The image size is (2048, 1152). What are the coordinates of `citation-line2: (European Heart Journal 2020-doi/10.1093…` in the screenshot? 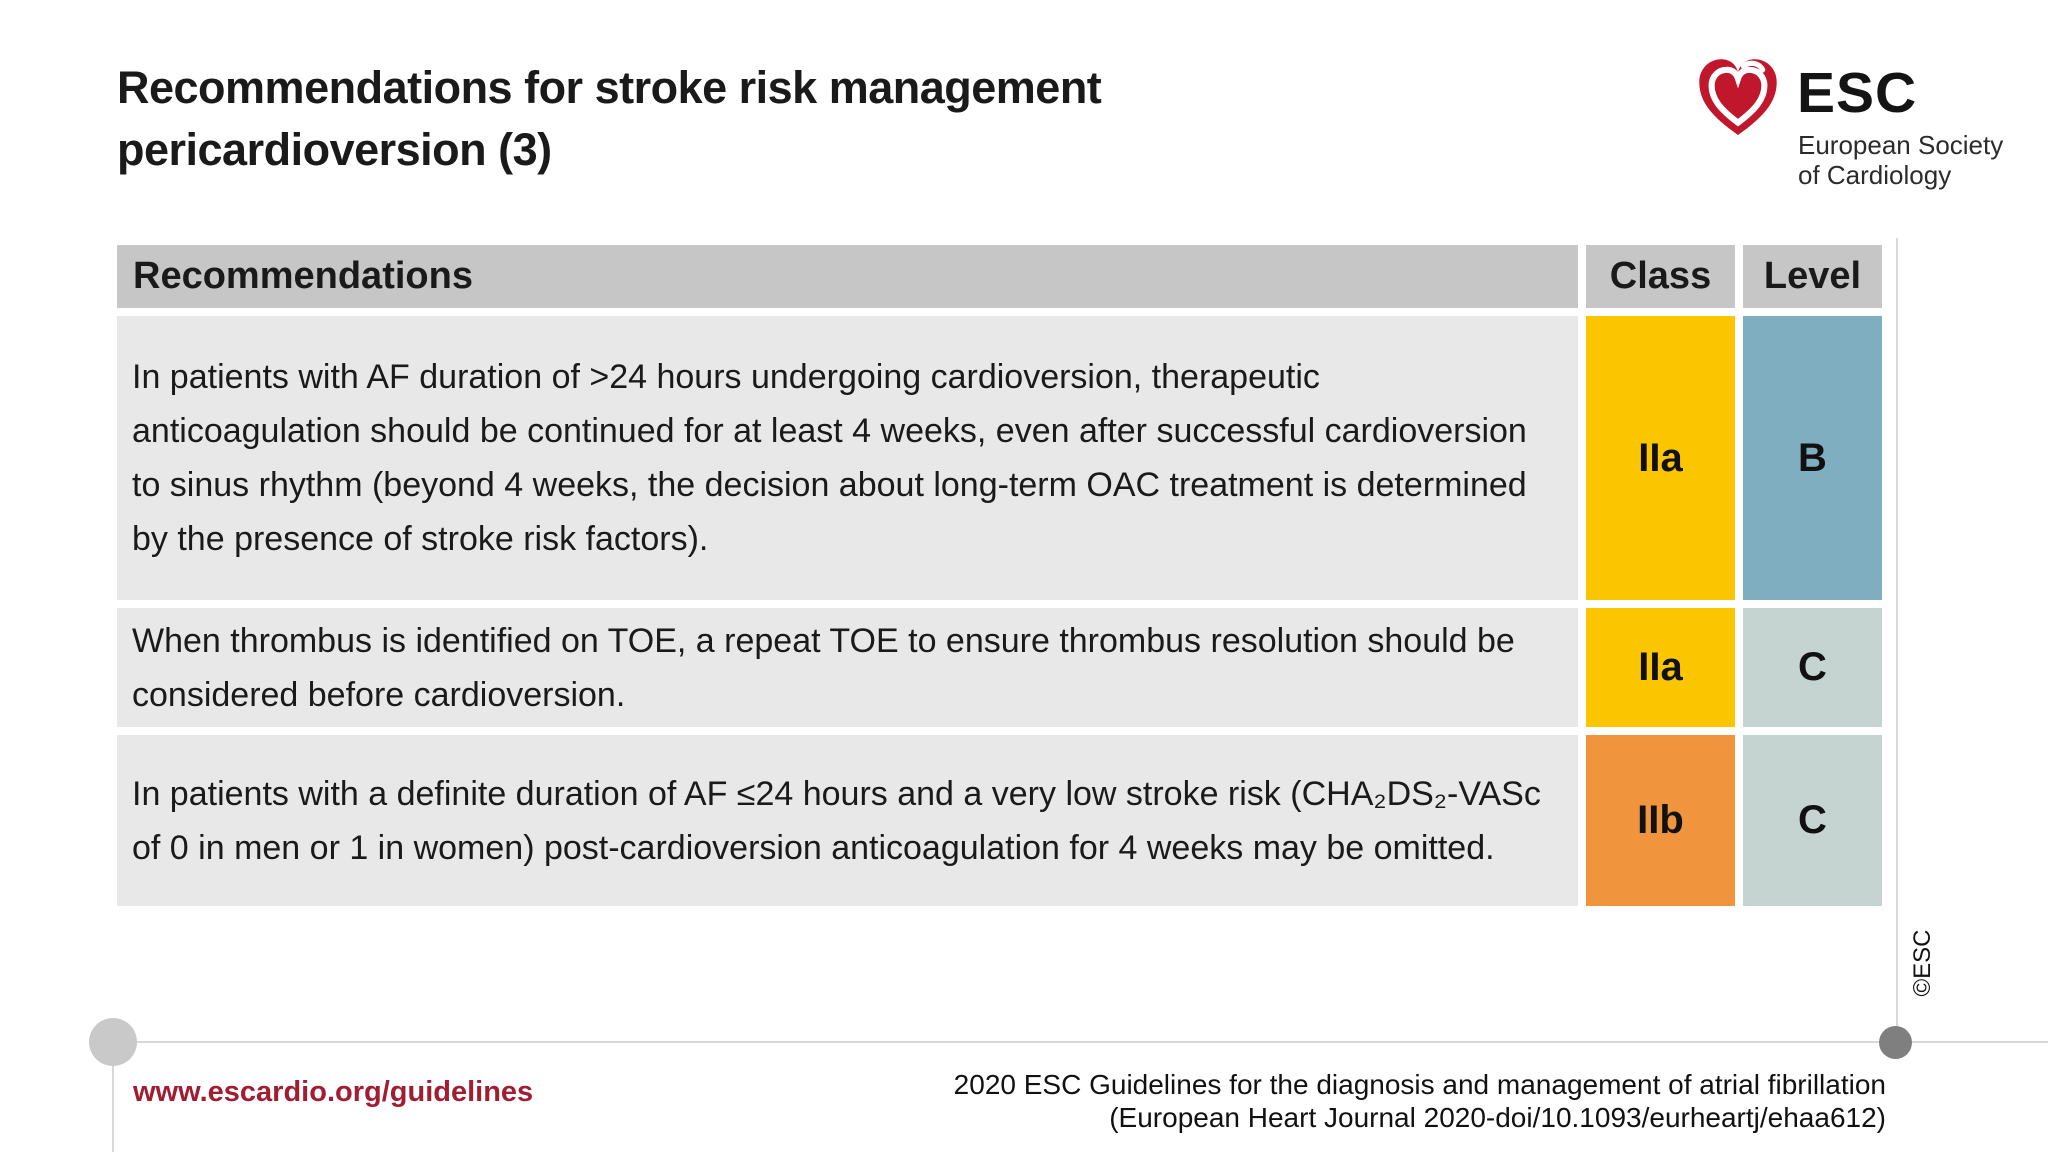 It's located at (1497, 1117).